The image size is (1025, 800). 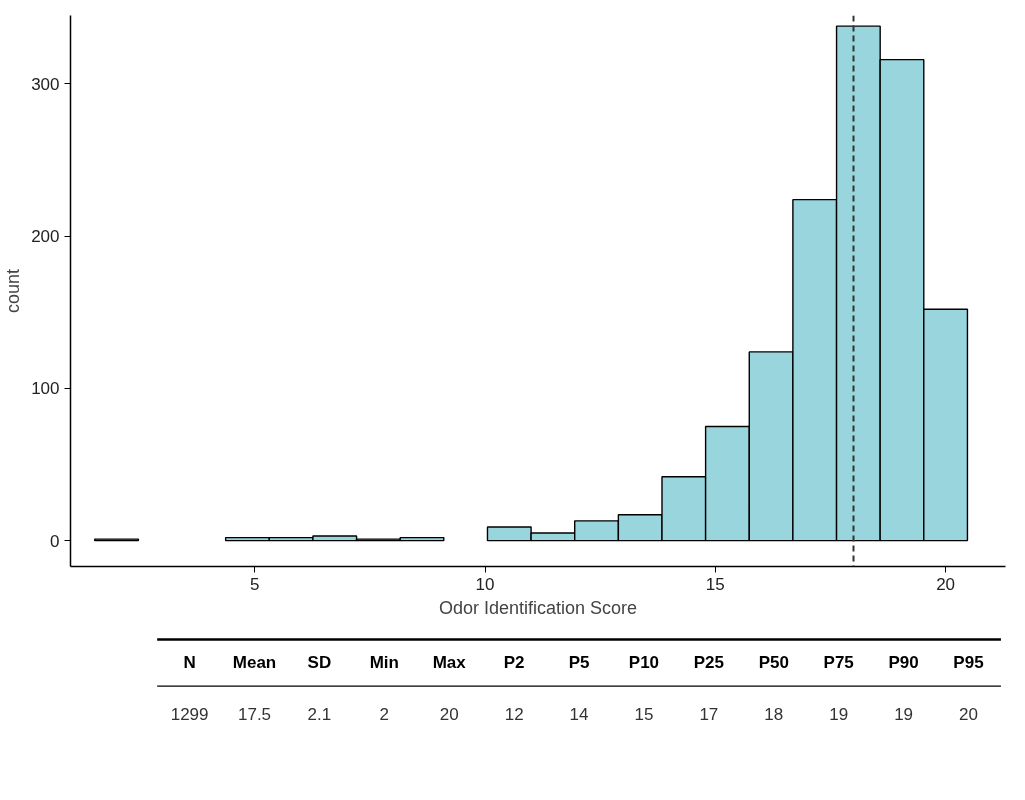 What do you see at coordinates (709, 715) in the screenshot?
I see `text: 17` at bounding box center [709, 715].